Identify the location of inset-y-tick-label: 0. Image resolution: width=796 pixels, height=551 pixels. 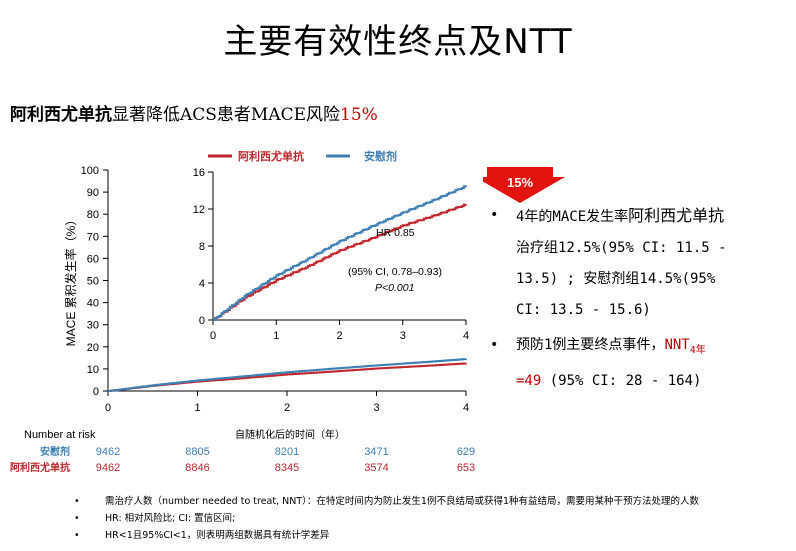
(202, 321).